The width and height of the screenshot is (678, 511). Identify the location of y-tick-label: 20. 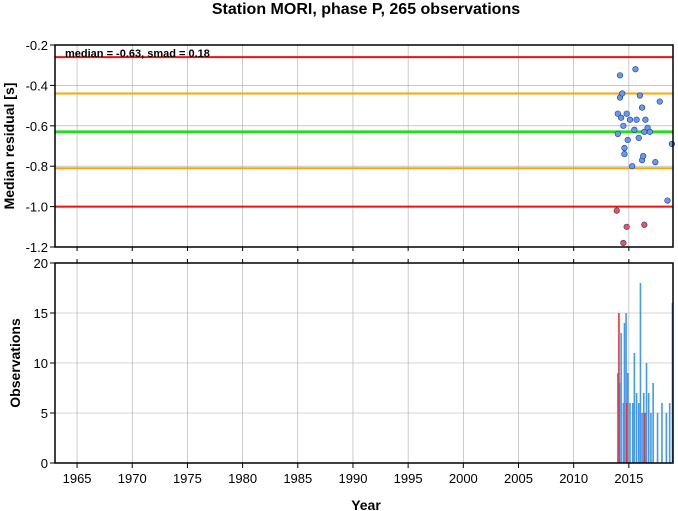
(41, 263).